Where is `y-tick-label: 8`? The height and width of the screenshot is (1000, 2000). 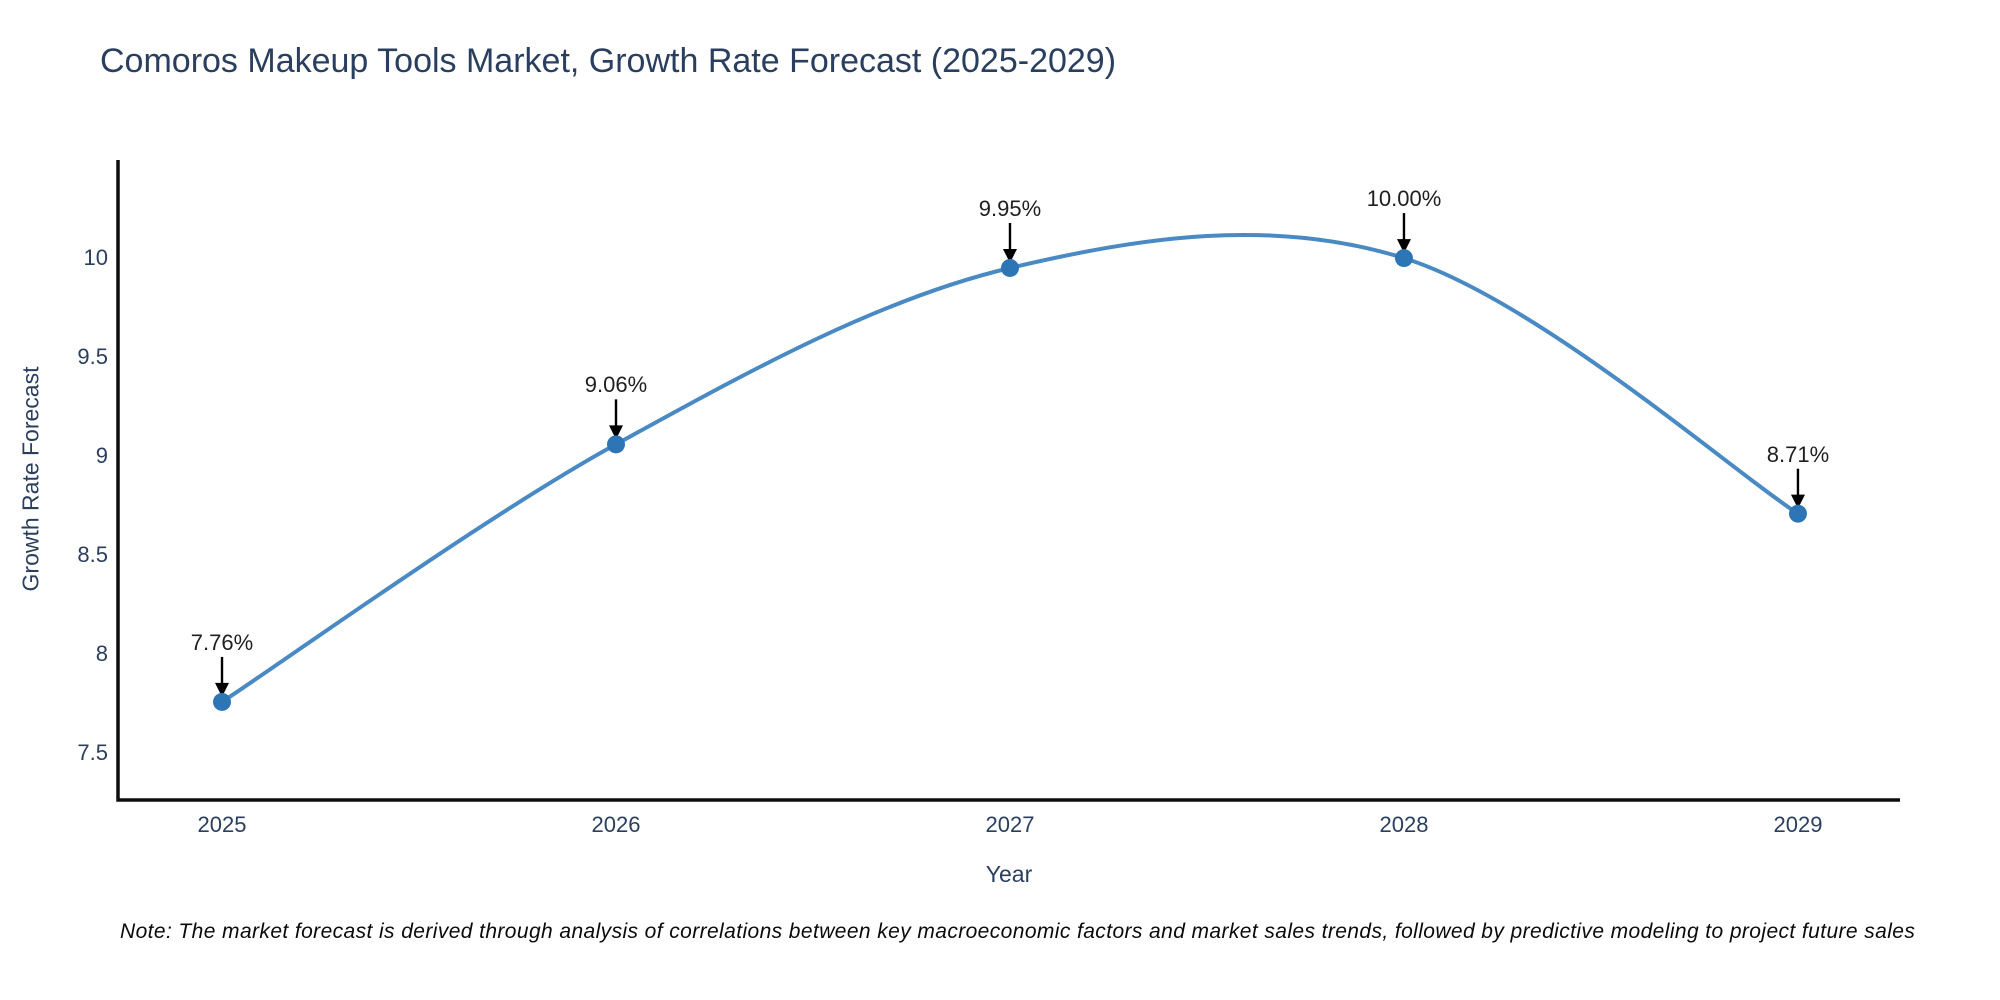 y-tick-label: 8 is located at coordinates (101, 653).